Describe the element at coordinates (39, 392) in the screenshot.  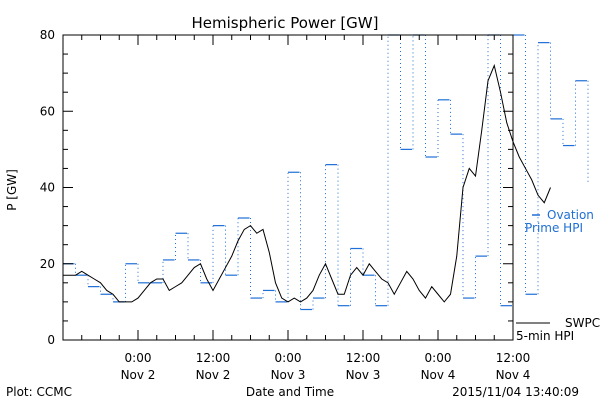
I see `plot-credit: Plot: CCMC` at that location.